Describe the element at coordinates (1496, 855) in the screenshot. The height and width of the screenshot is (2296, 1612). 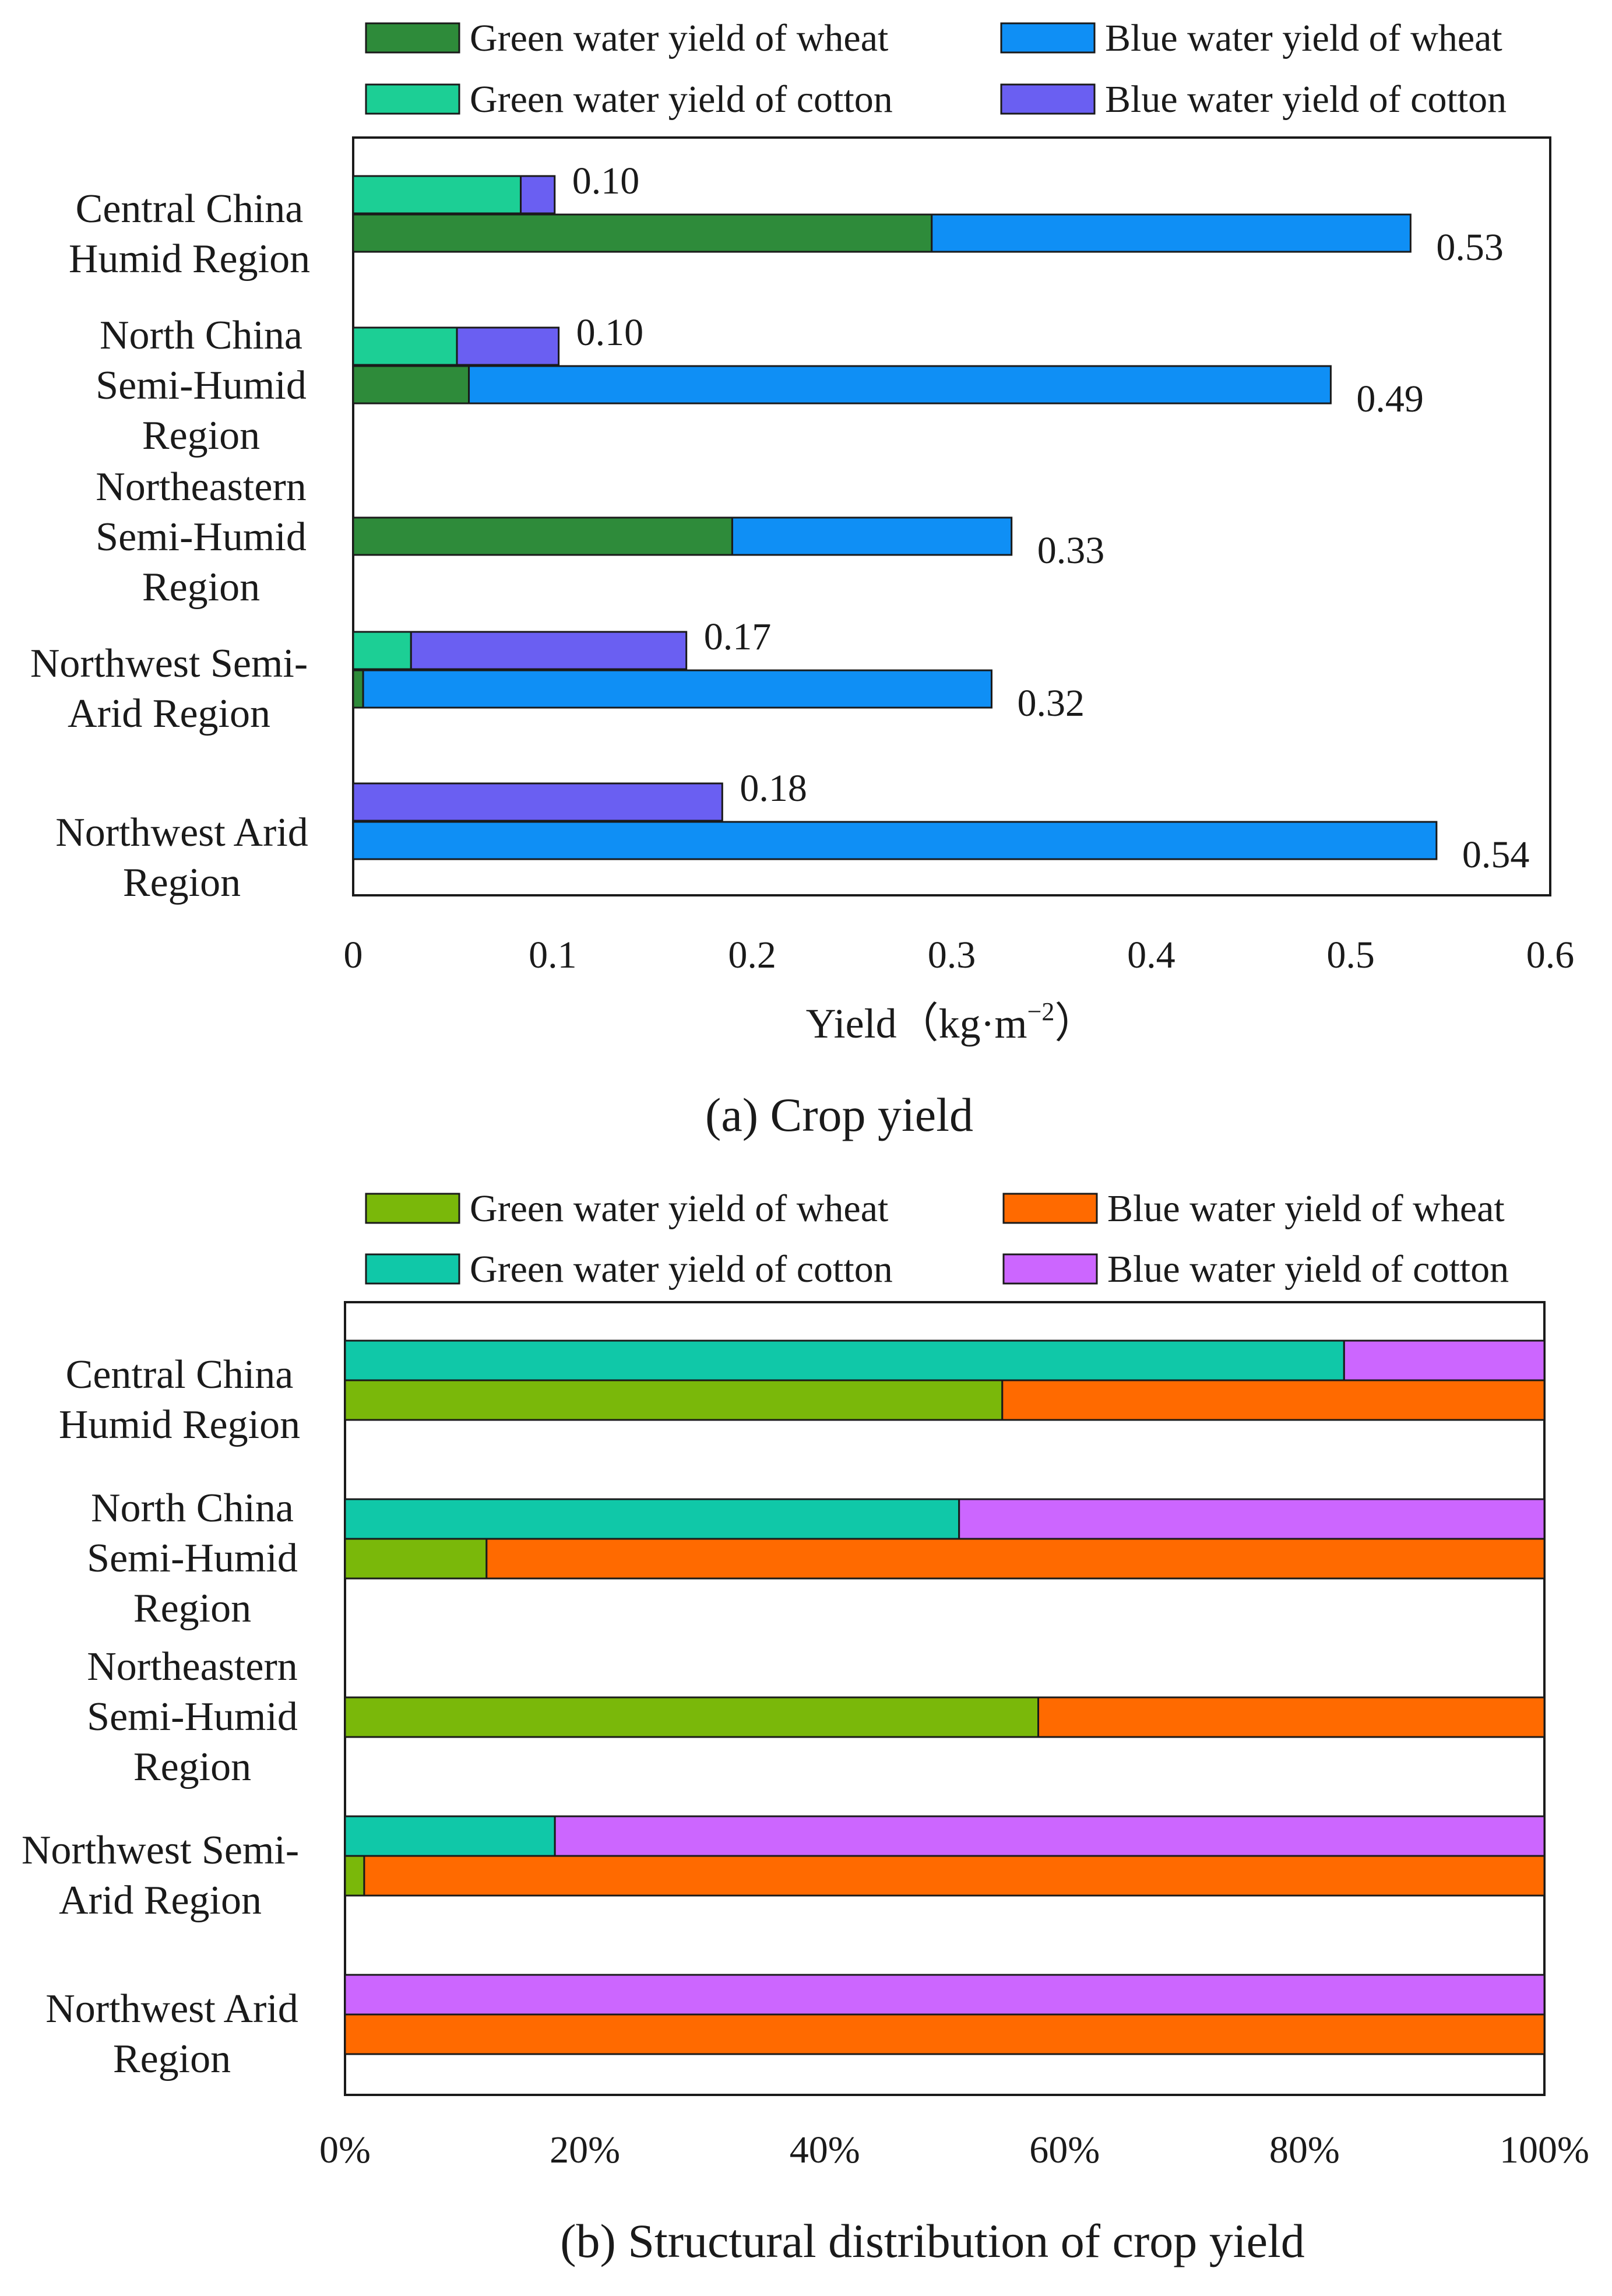
I see `data-label-wheat-total: 0.54` at that location.